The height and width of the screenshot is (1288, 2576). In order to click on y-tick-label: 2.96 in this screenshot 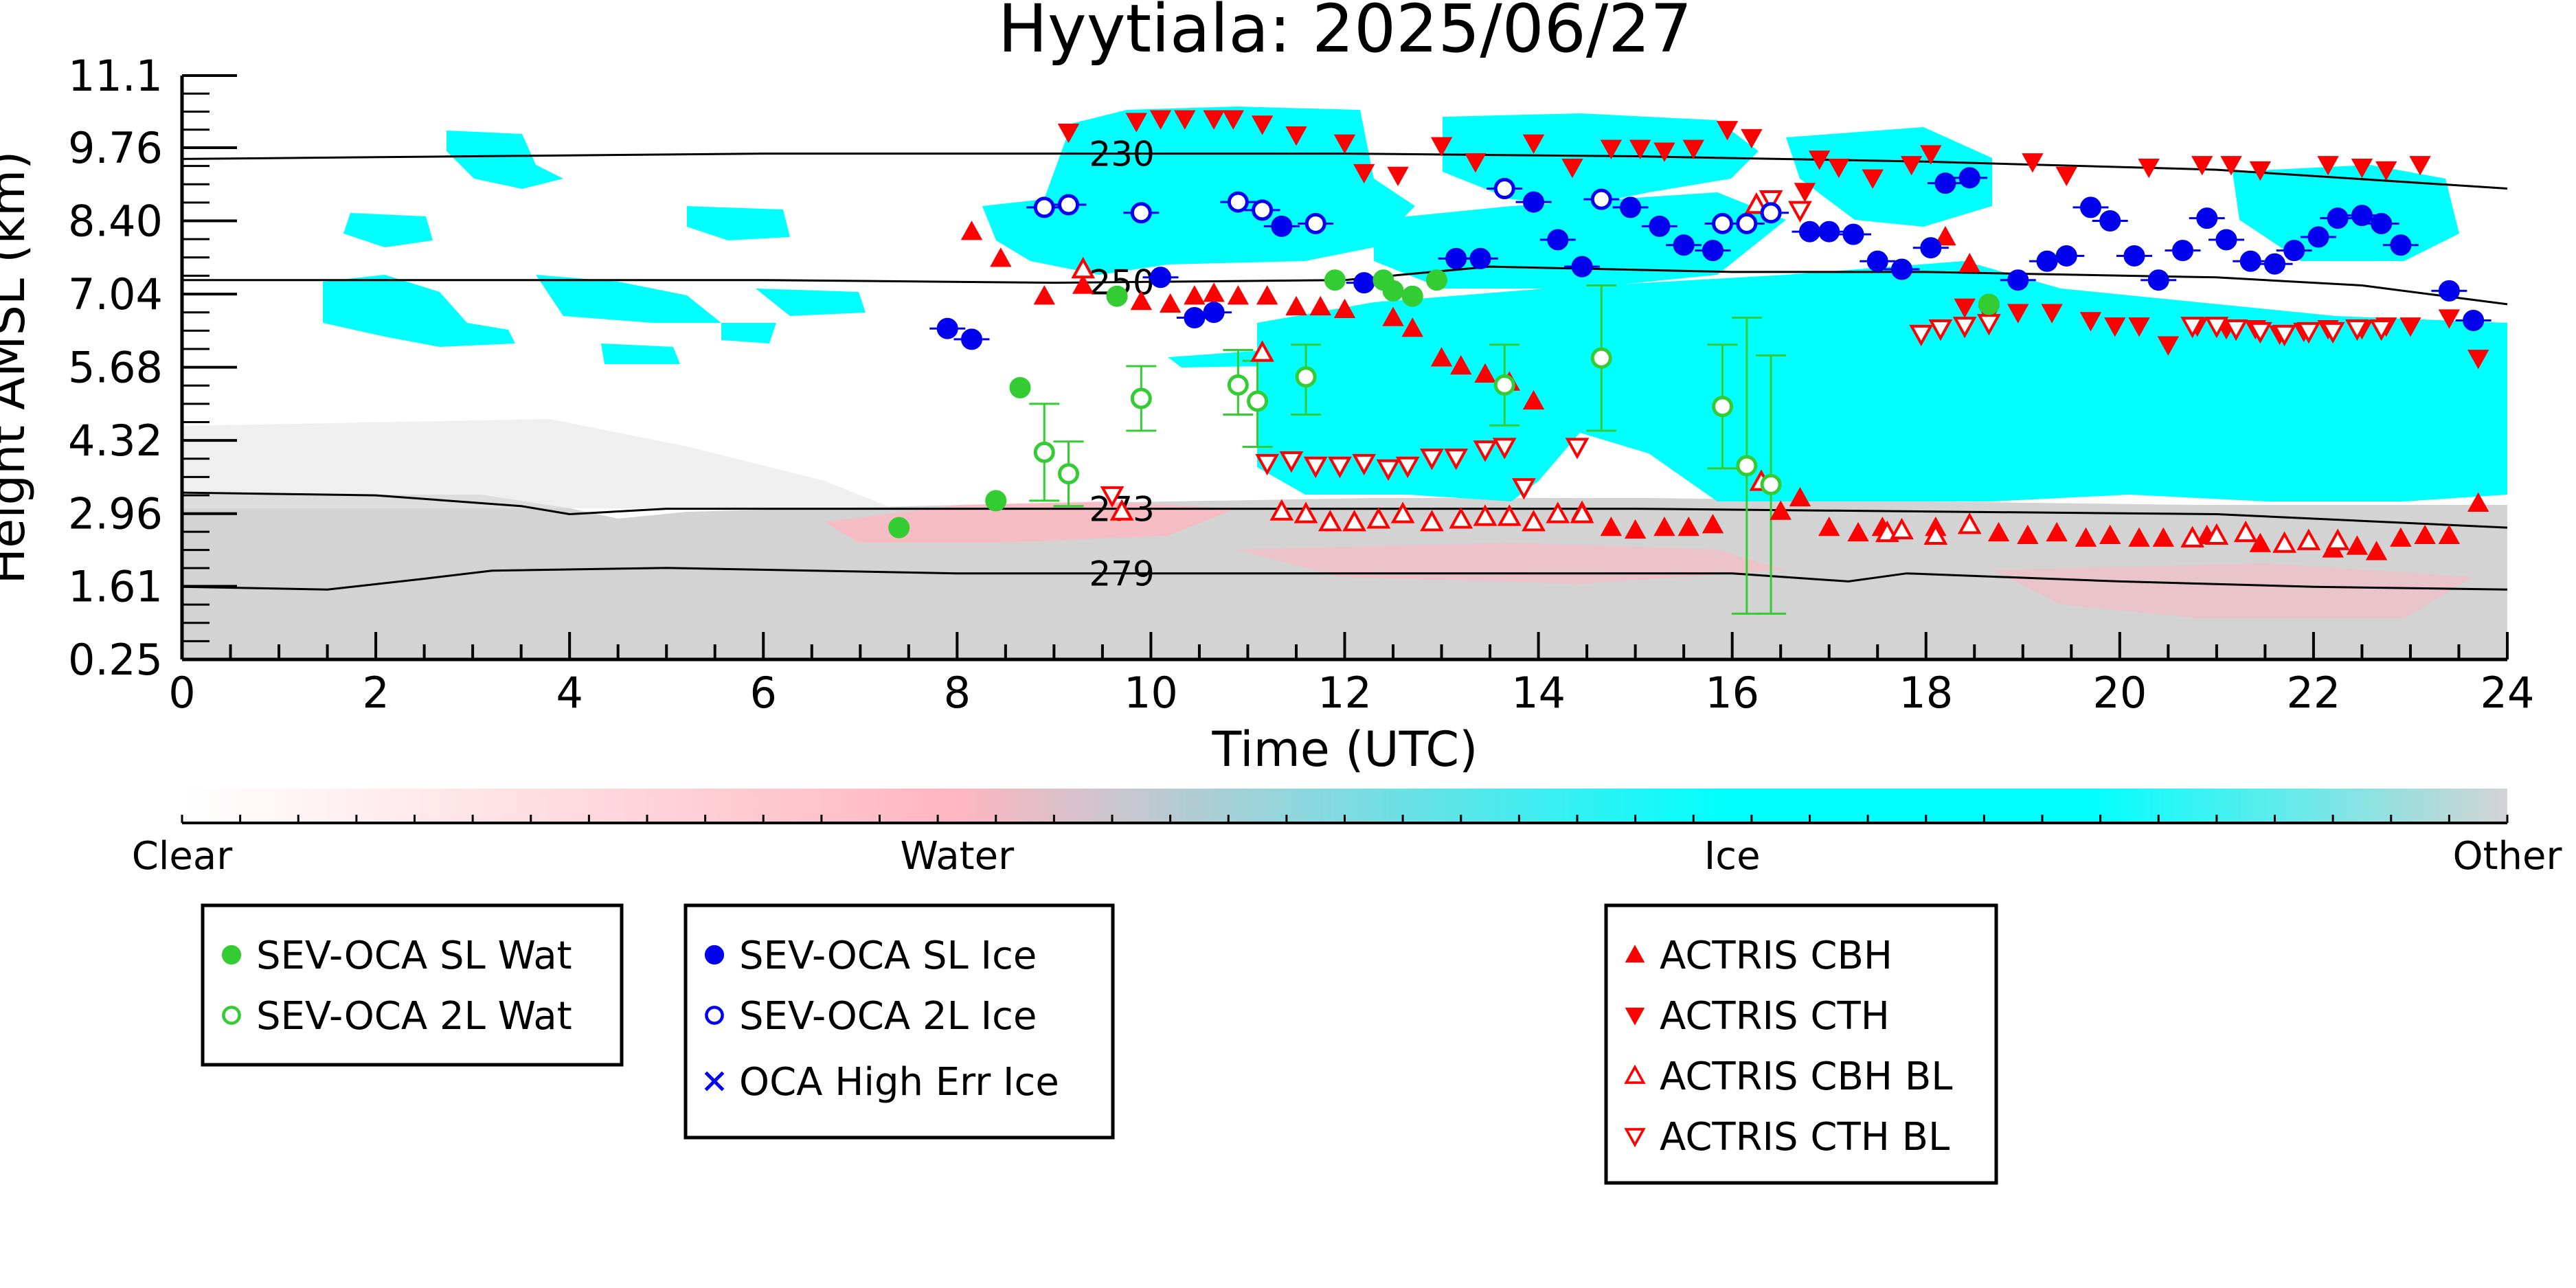, I will do `click(115, 514)`.